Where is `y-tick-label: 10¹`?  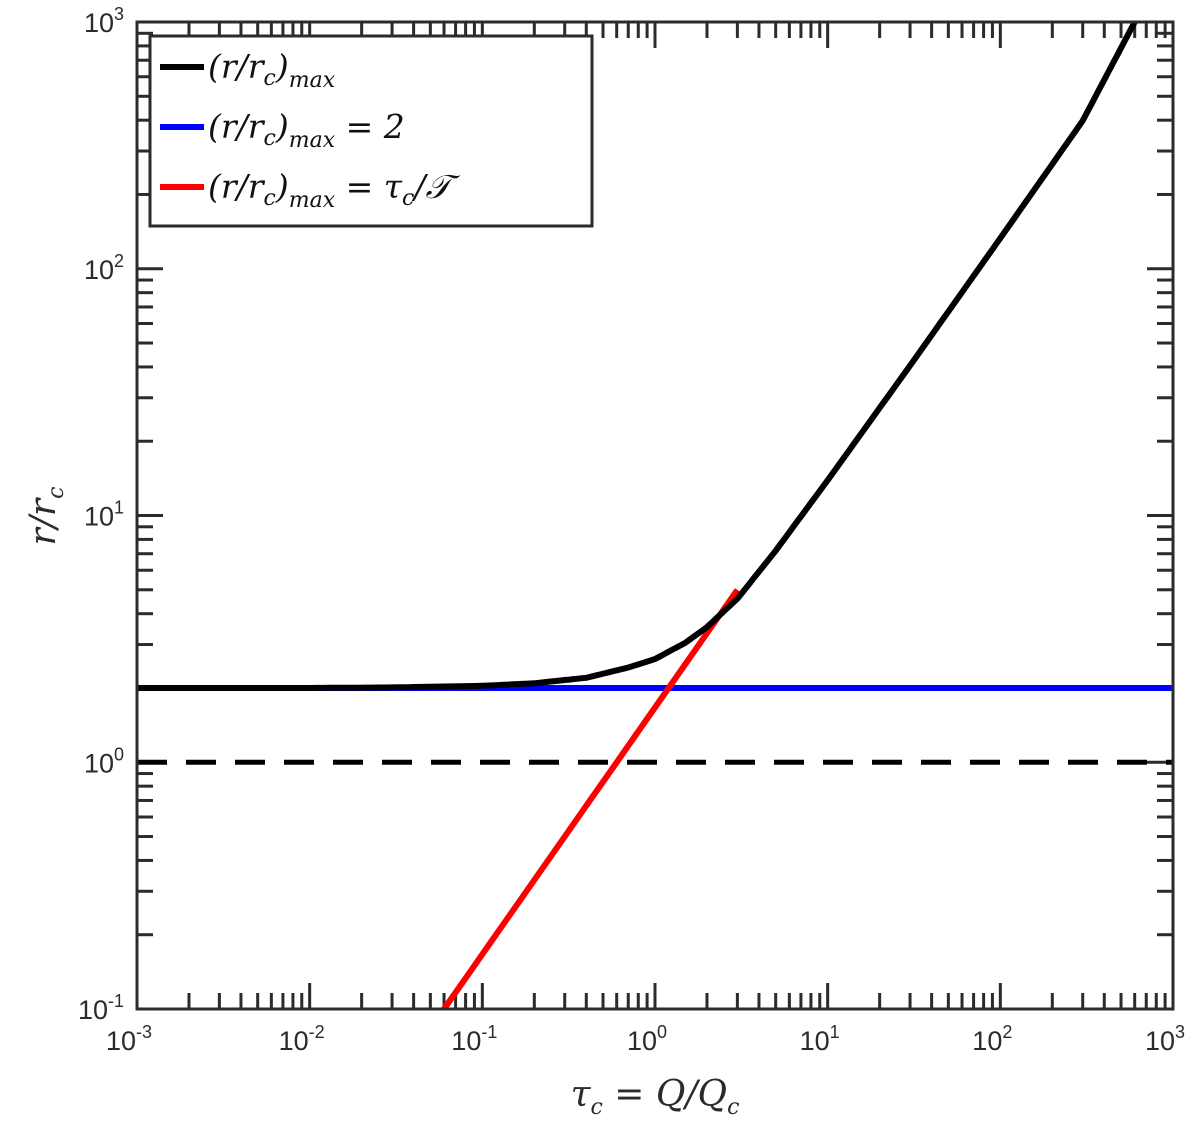
y-tick-label: 10¹ is located at coordinates (104, 515).